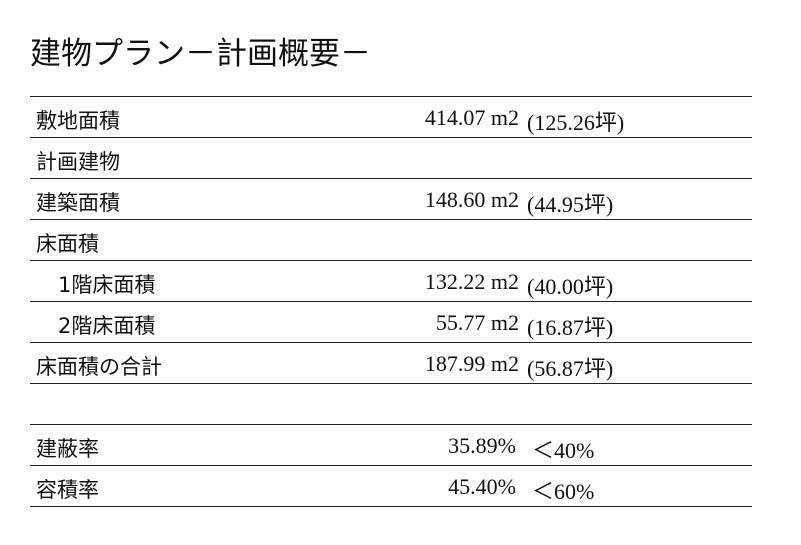 This screenshot has height=545, width=801. Describe the element at coordinates (78, 121) in the screenshot. I see `row-label: 敷地面積` at that location.